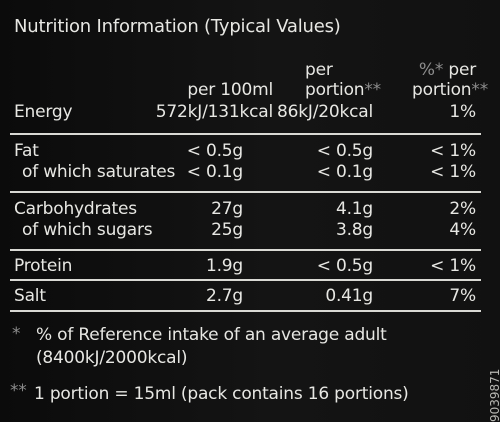 The height and width of the screenshot is (422, 500). Describe the element at coordinates (372, 90) in the screenshot. I see `header-portion-marker: **` at that location.